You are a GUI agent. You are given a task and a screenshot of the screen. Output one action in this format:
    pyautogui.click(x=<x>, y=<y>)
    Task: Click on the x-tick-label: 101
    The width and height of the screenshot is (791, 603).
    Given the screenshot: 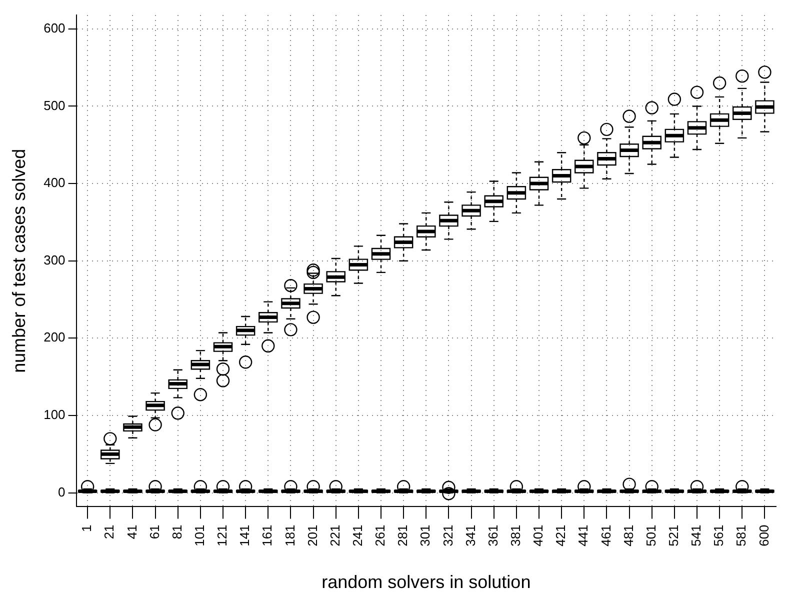 What is the action you would take?
    pyautogui.click(x=200, y=535)
    